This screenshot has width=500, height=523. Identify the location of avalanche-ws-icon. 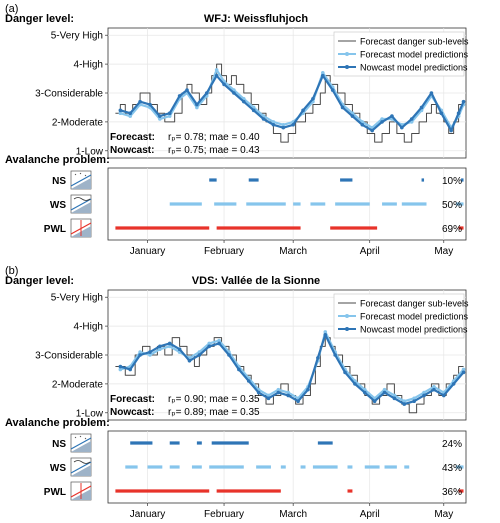
(81, 467).